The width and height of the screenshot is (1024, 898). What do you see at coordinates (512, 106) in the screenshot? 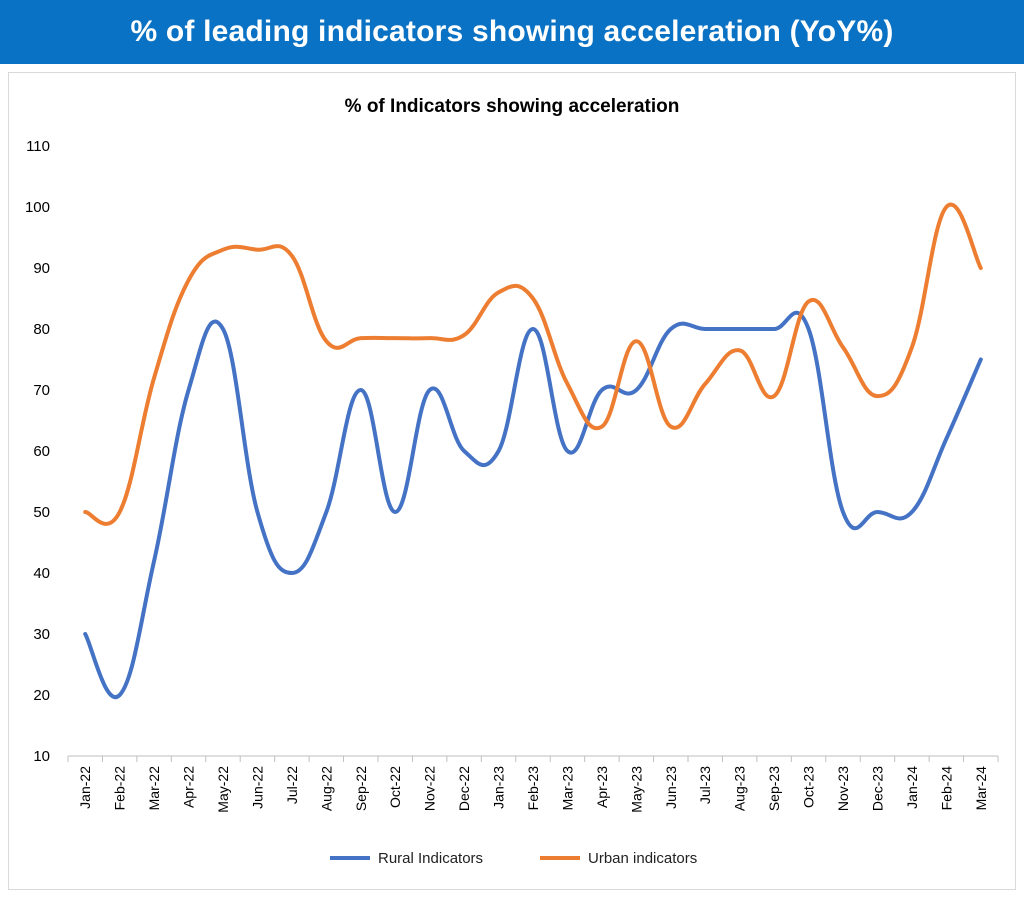
I see `chart-title: % of Indicators showing acceleration` at bounding box center [512, 106].